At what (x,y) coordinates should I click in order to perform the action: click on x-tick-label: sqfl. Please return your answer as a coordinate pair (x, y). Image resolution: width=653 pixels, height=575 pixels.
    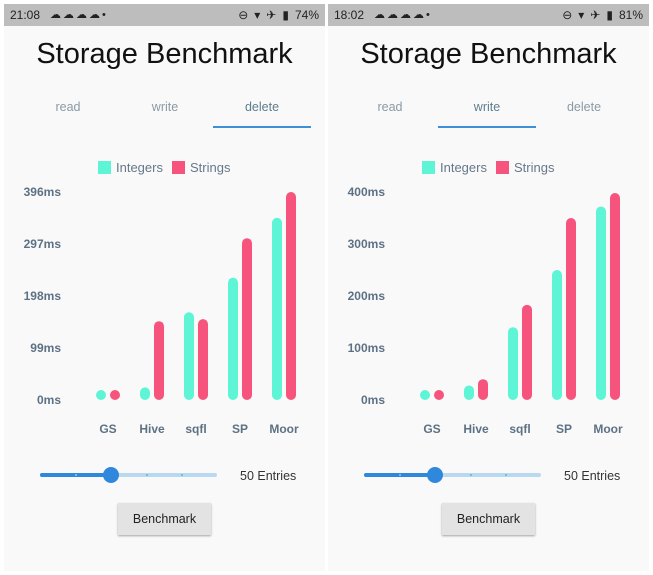
    Looking at the image, I should click on (195, 429).